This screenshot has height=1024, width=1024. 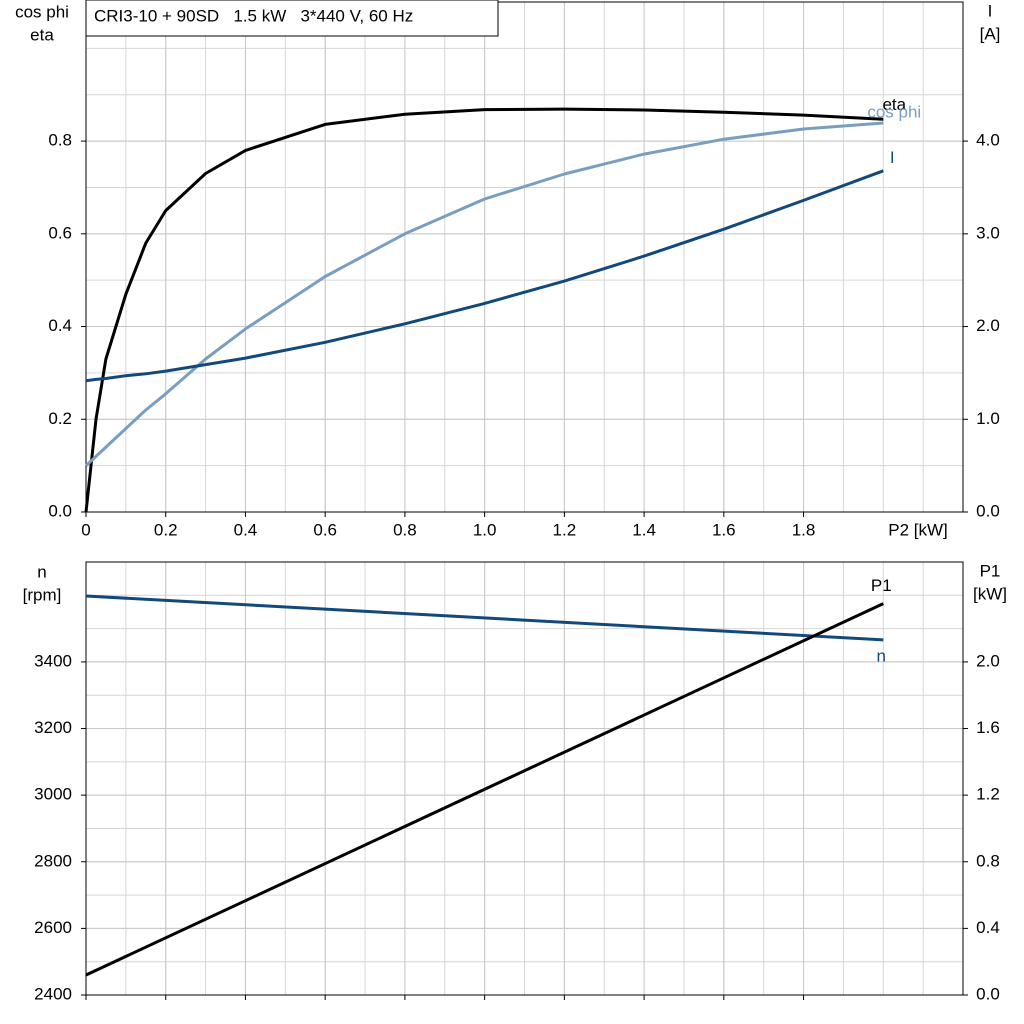 I want to click on y2-tick-label: 1.6, so click(x=988, y=727).